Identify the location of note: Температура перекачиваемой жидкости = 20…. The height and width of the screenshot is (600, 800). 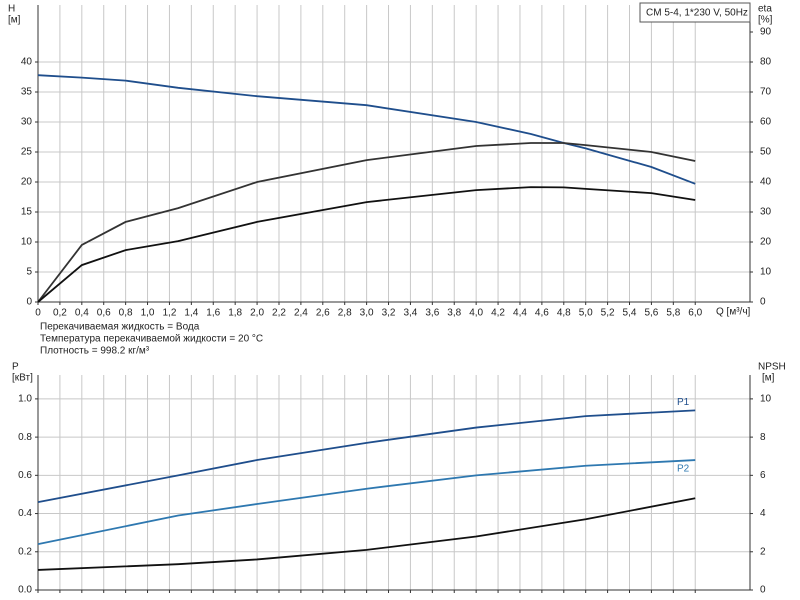
(151, 339).